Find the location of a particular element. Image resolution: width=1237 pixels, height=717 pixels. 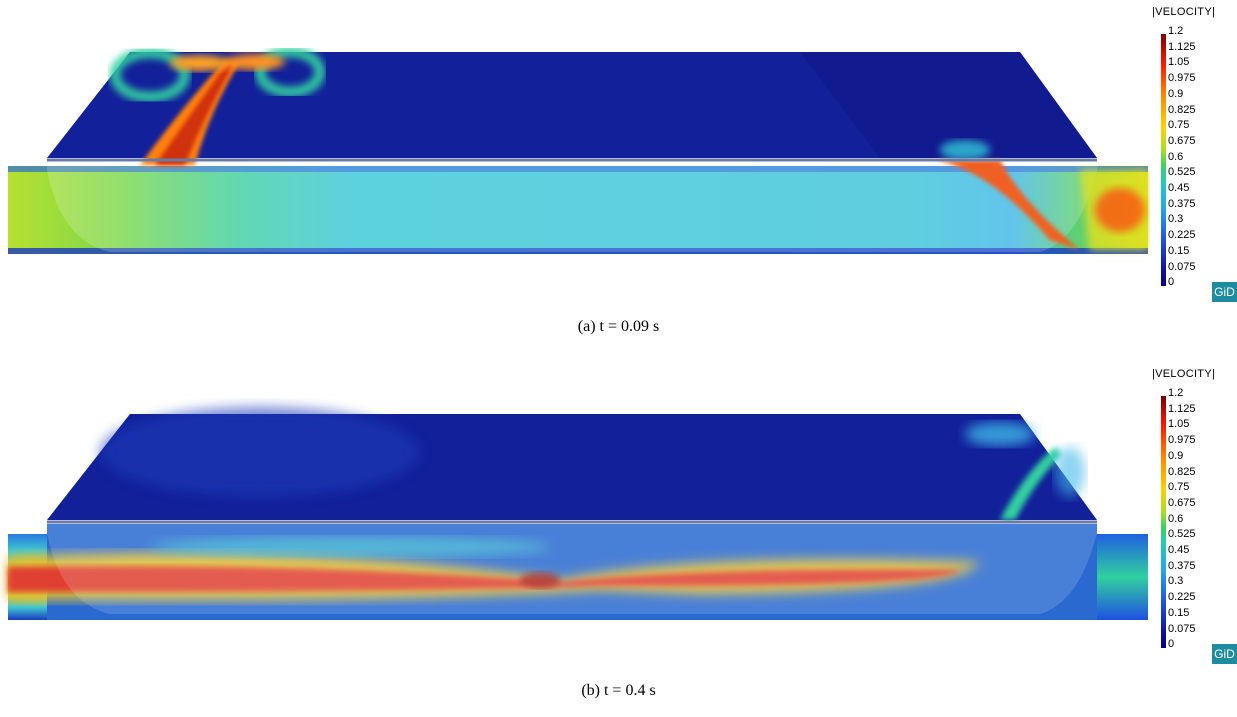

caption-b: (b) t = 0.4 s is located at coordinates (618, 690).